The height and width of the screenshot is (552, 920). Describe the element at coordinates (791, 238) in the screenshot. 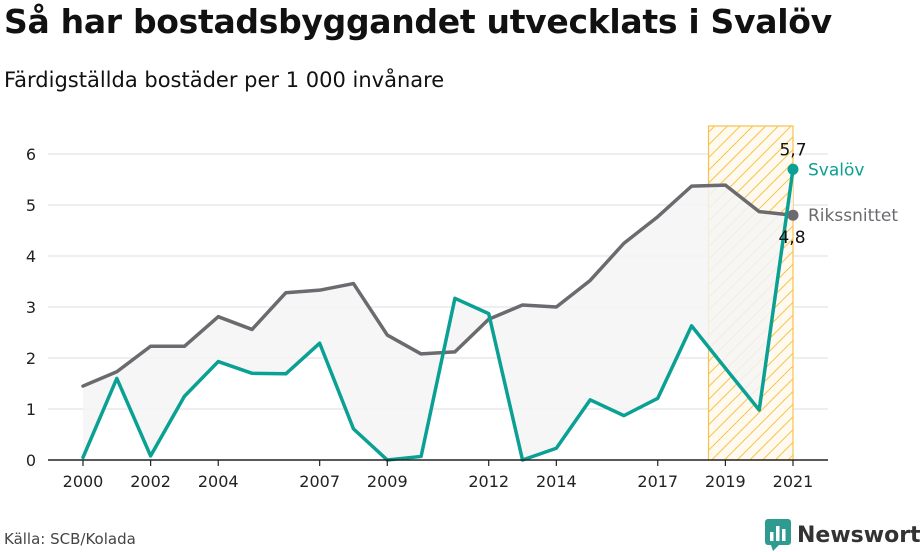

I see `value-label-rikssnittet: 4,8` at that location.